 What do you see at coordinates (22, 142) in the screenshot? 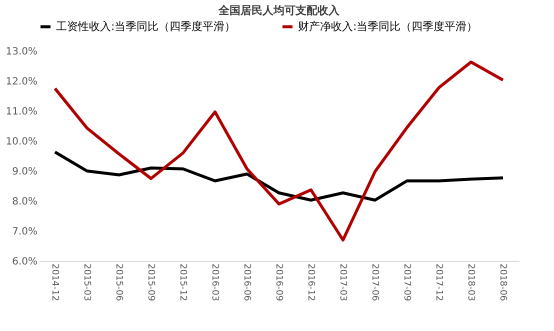
I see `y-tick-label: 10.0%` at bounding box center [22, 142].